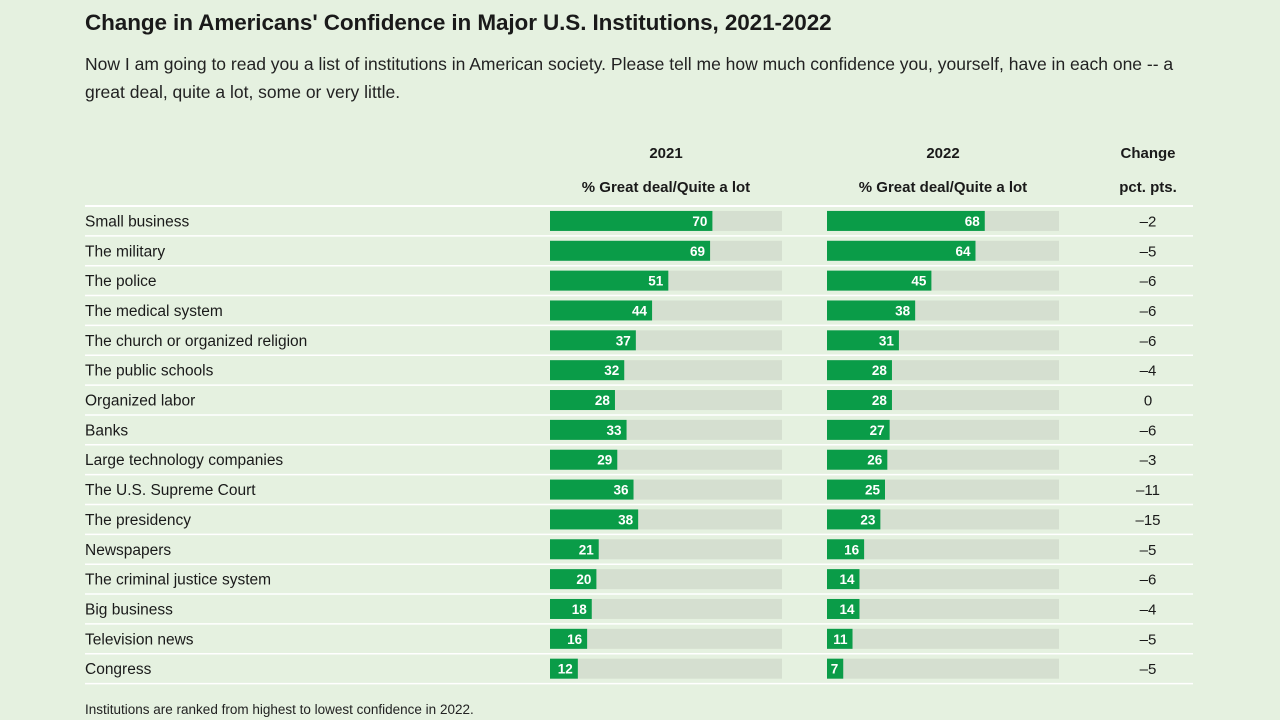 The height and width of the screenshot is (720, 1280). Describe the element at coordinates (583, 579) in the screenshot. I see `bar-value-label-2021: 20` at that location.